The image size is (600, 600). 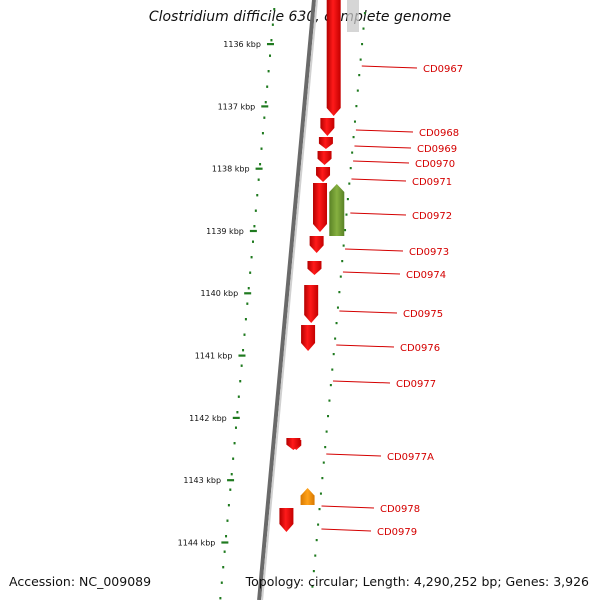 I want to click on gene-label-cd0977: CD0977, so click(x=416, y=384).